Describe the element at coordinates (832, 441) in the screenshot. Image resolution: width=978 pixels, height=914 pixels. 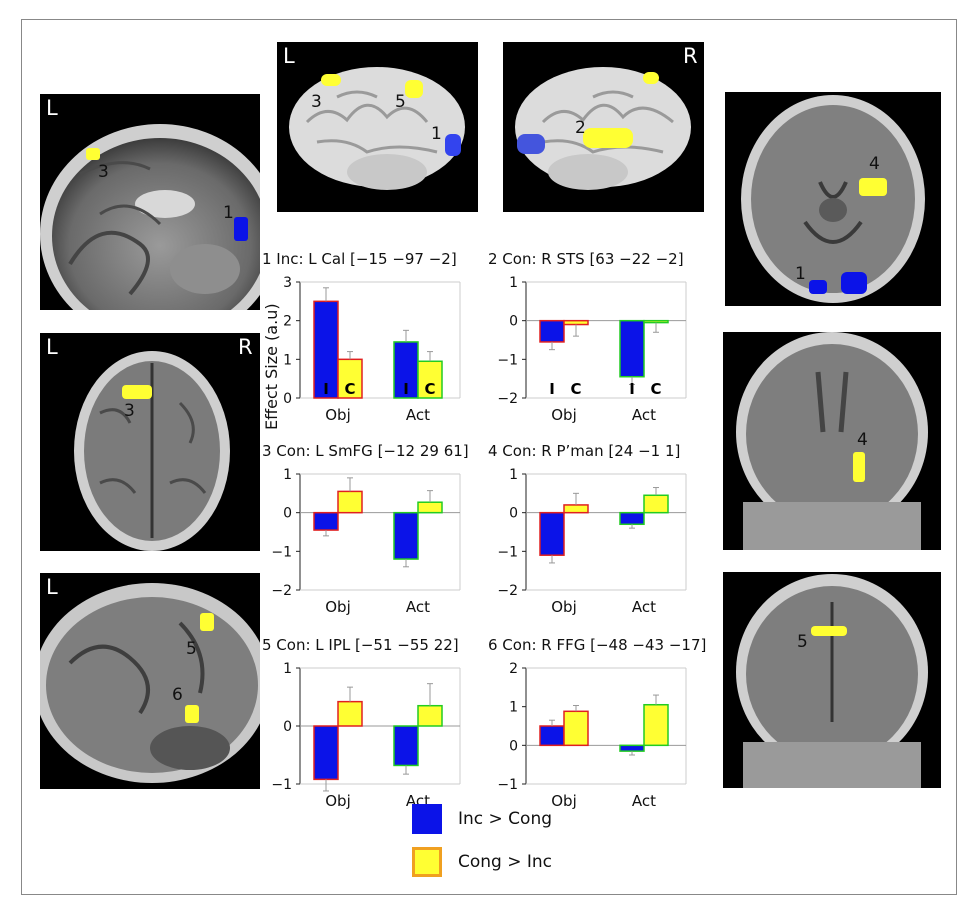
I see `coronal-slice-right: 4` at that location.